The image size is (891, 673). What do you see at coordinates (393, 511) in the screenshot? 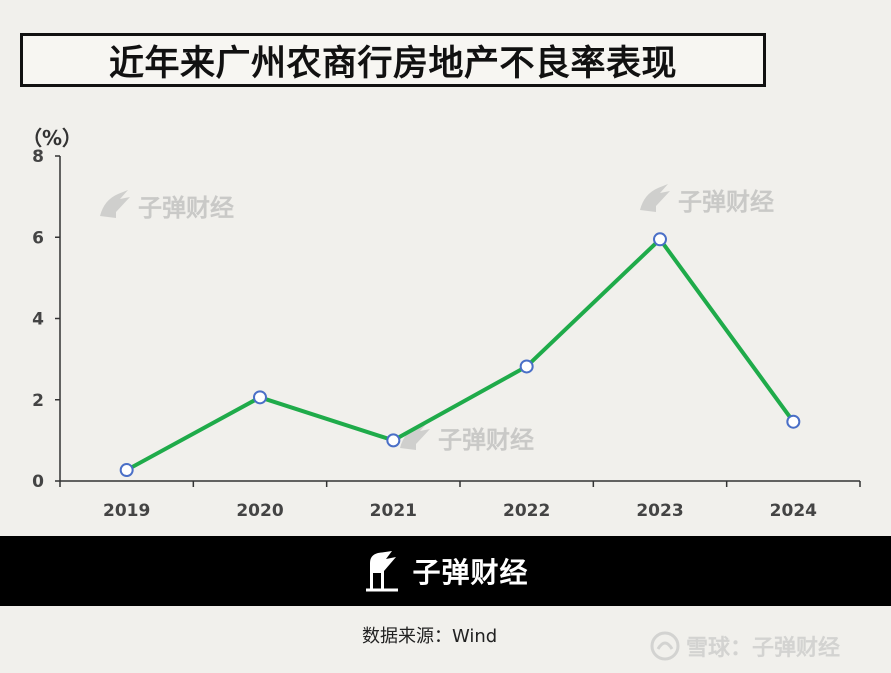
I see `x-tick-label: 2021` at bounding box center [393, 511].